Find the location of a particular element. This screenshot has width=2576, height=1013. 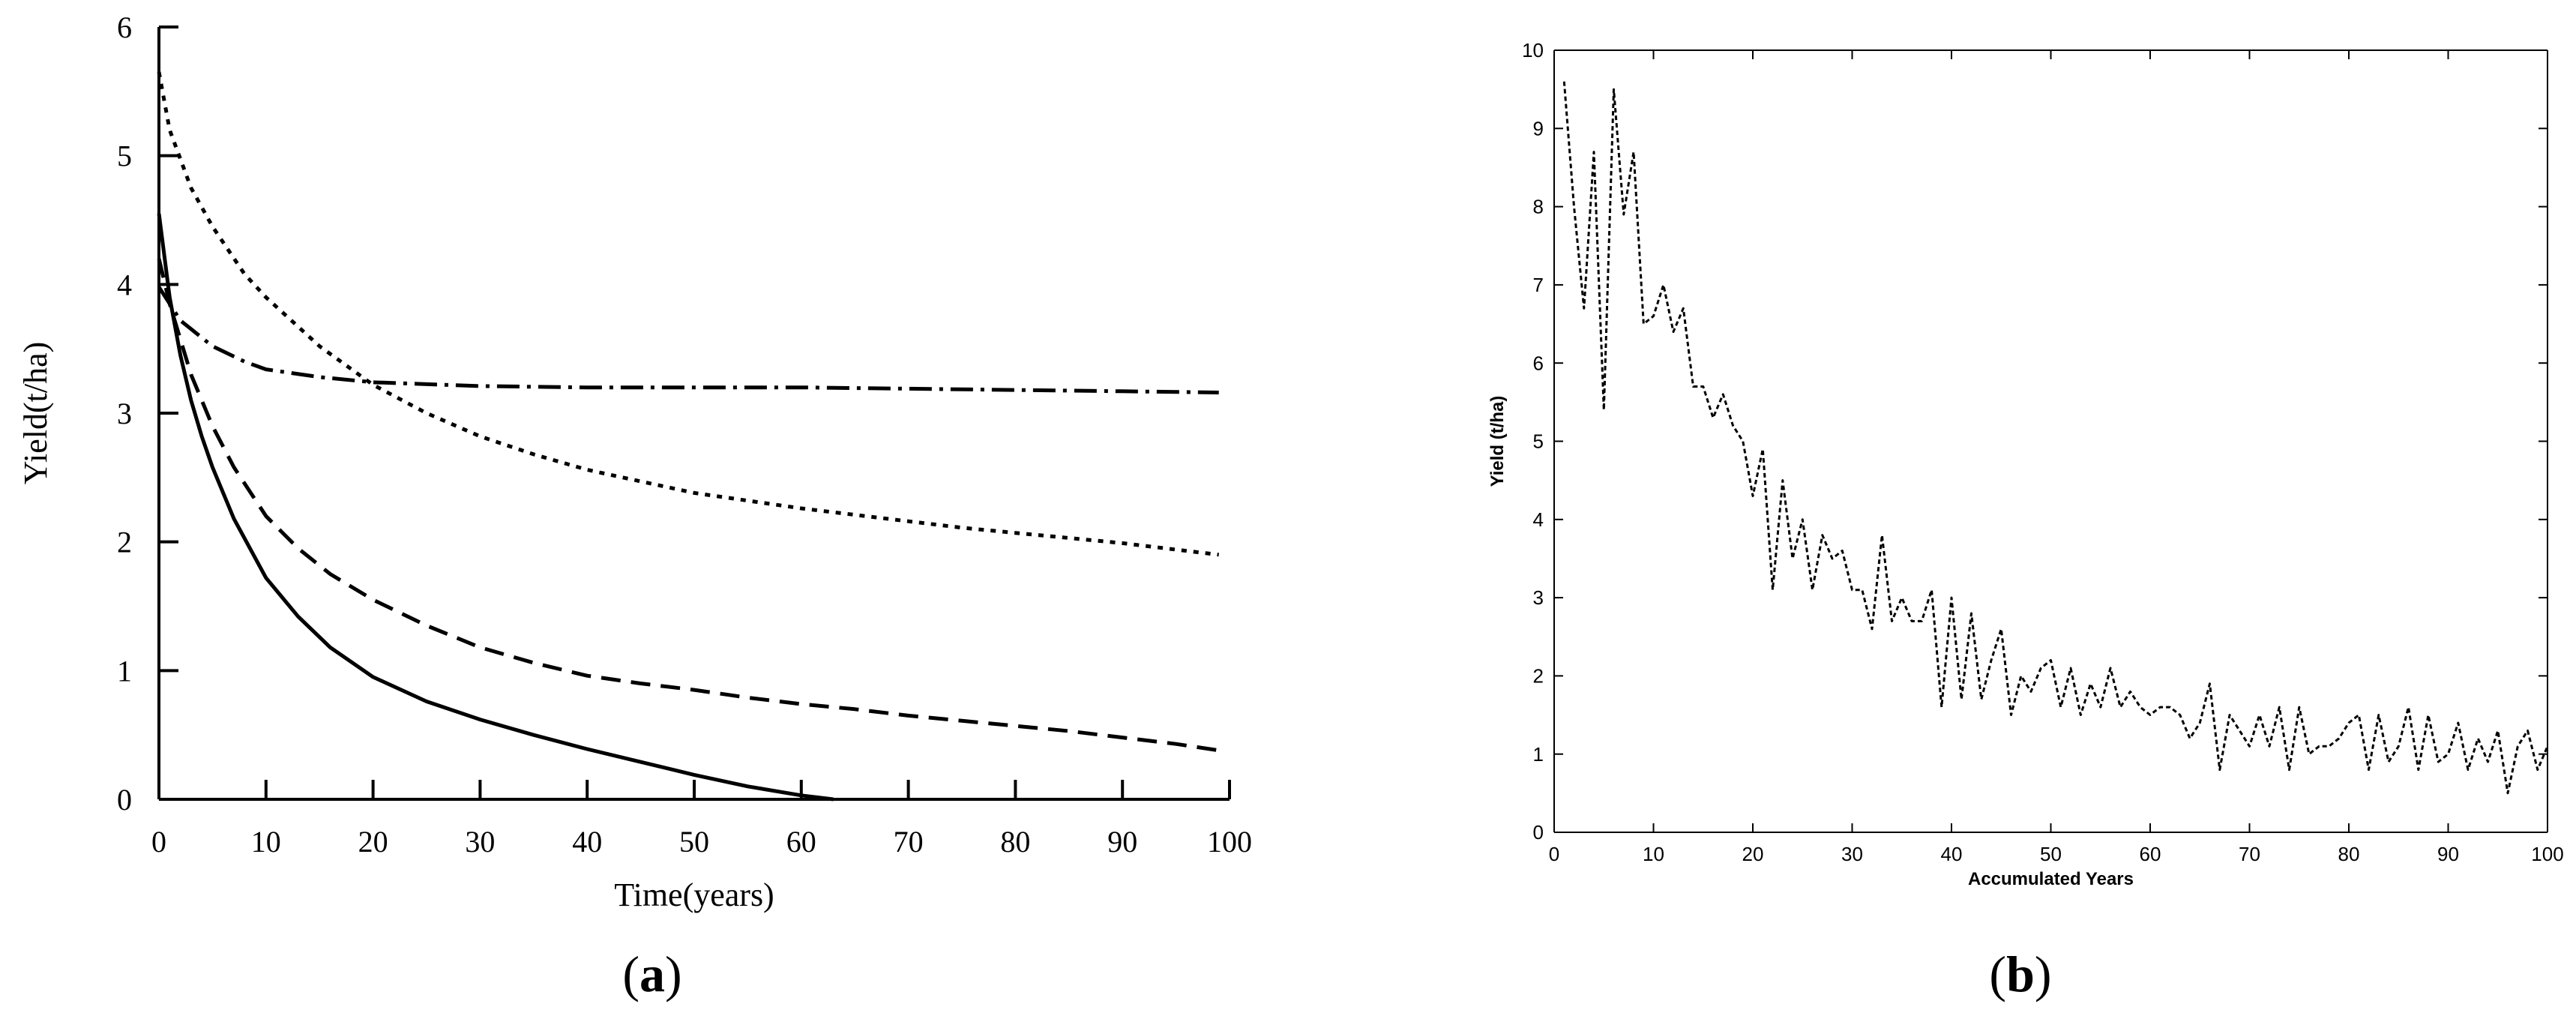

y-axis-label: Yield (t/ha) is located at coordinates (1497, 441).